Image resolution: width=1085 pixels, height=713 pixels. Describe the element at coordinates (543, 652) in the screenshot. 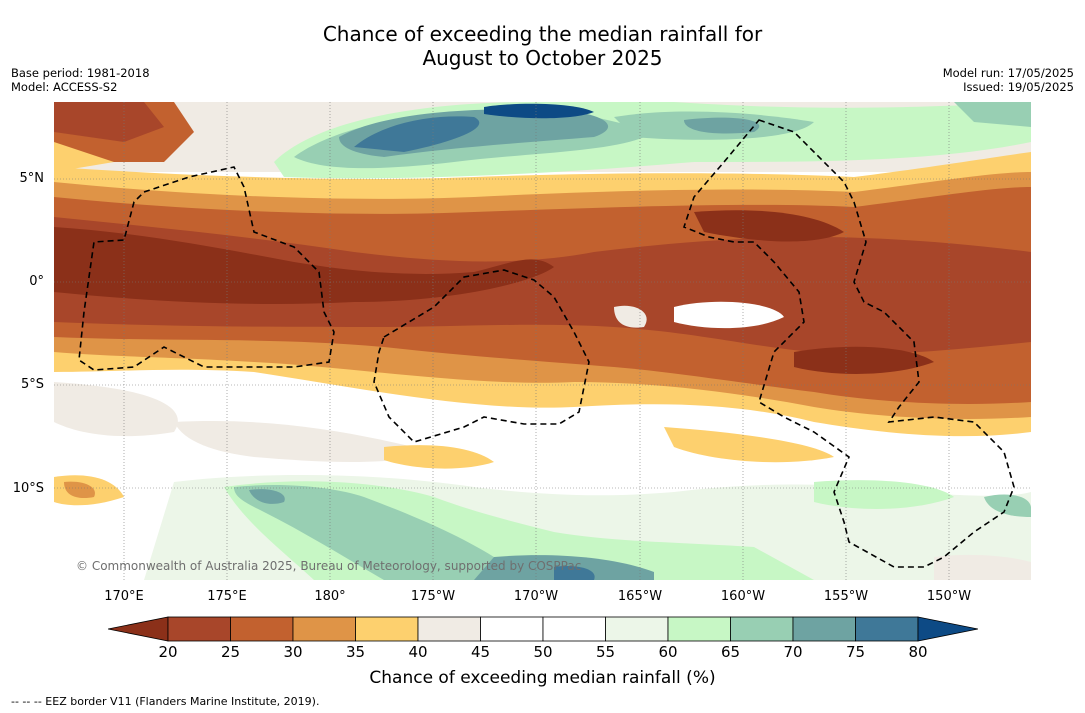

I see `colorbar-tick-label: 50` at that location.